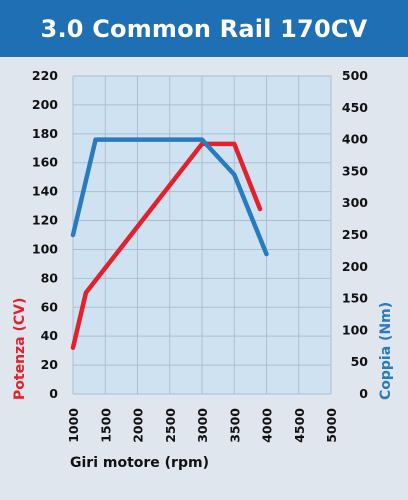  Describe the element at coordinates (386, 351) in the screenshot. I see `y-axis-right-title: Coppia (Nm)` at that location.